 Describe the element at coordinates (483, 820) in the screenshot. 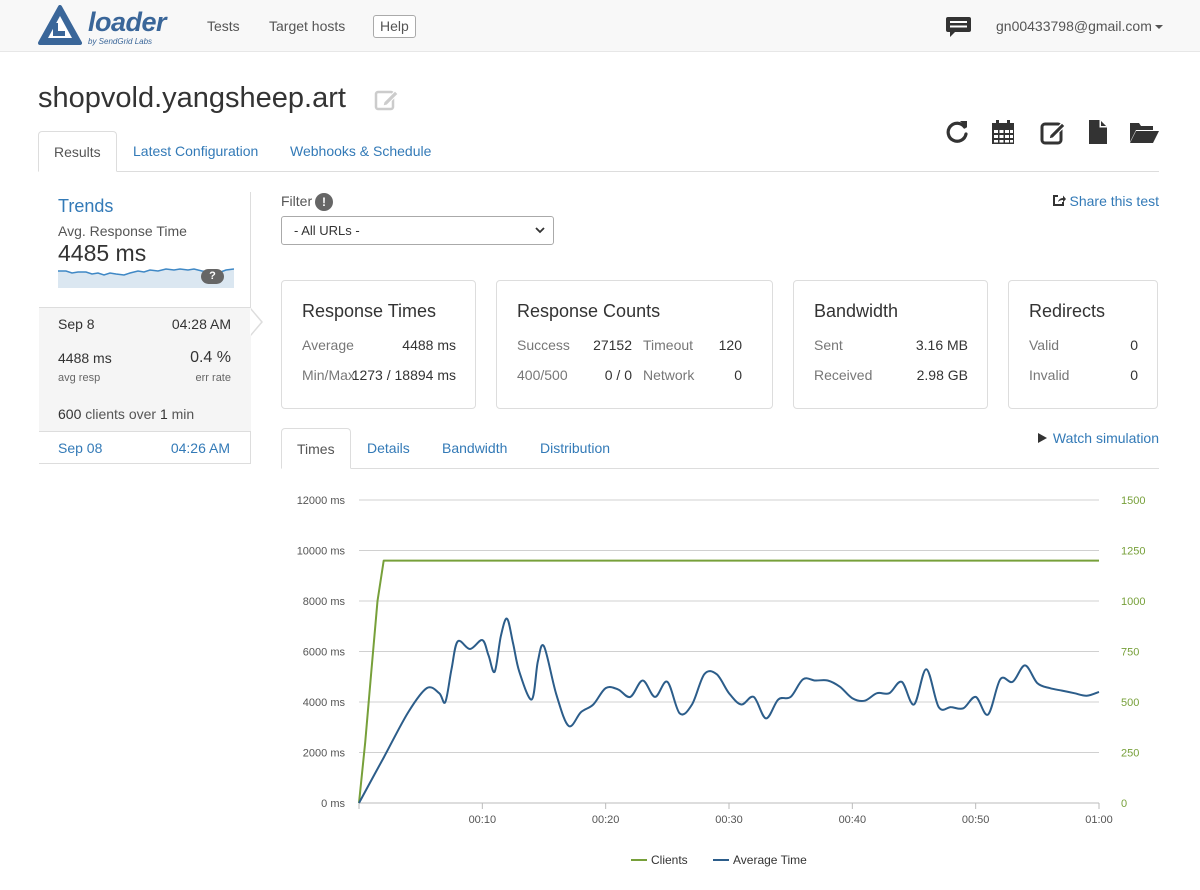

I see `x-tick-label: 00:10` at that location.